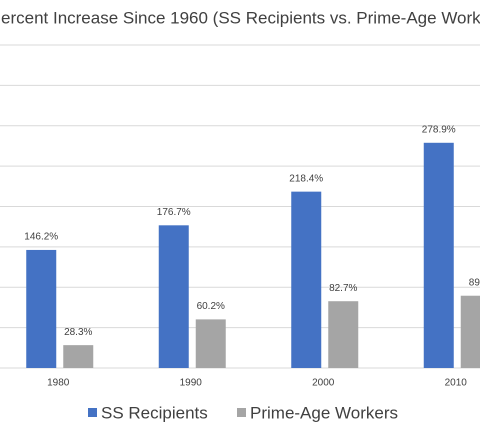  I want to click on x-tick-label: 1980, so click(58, 383).